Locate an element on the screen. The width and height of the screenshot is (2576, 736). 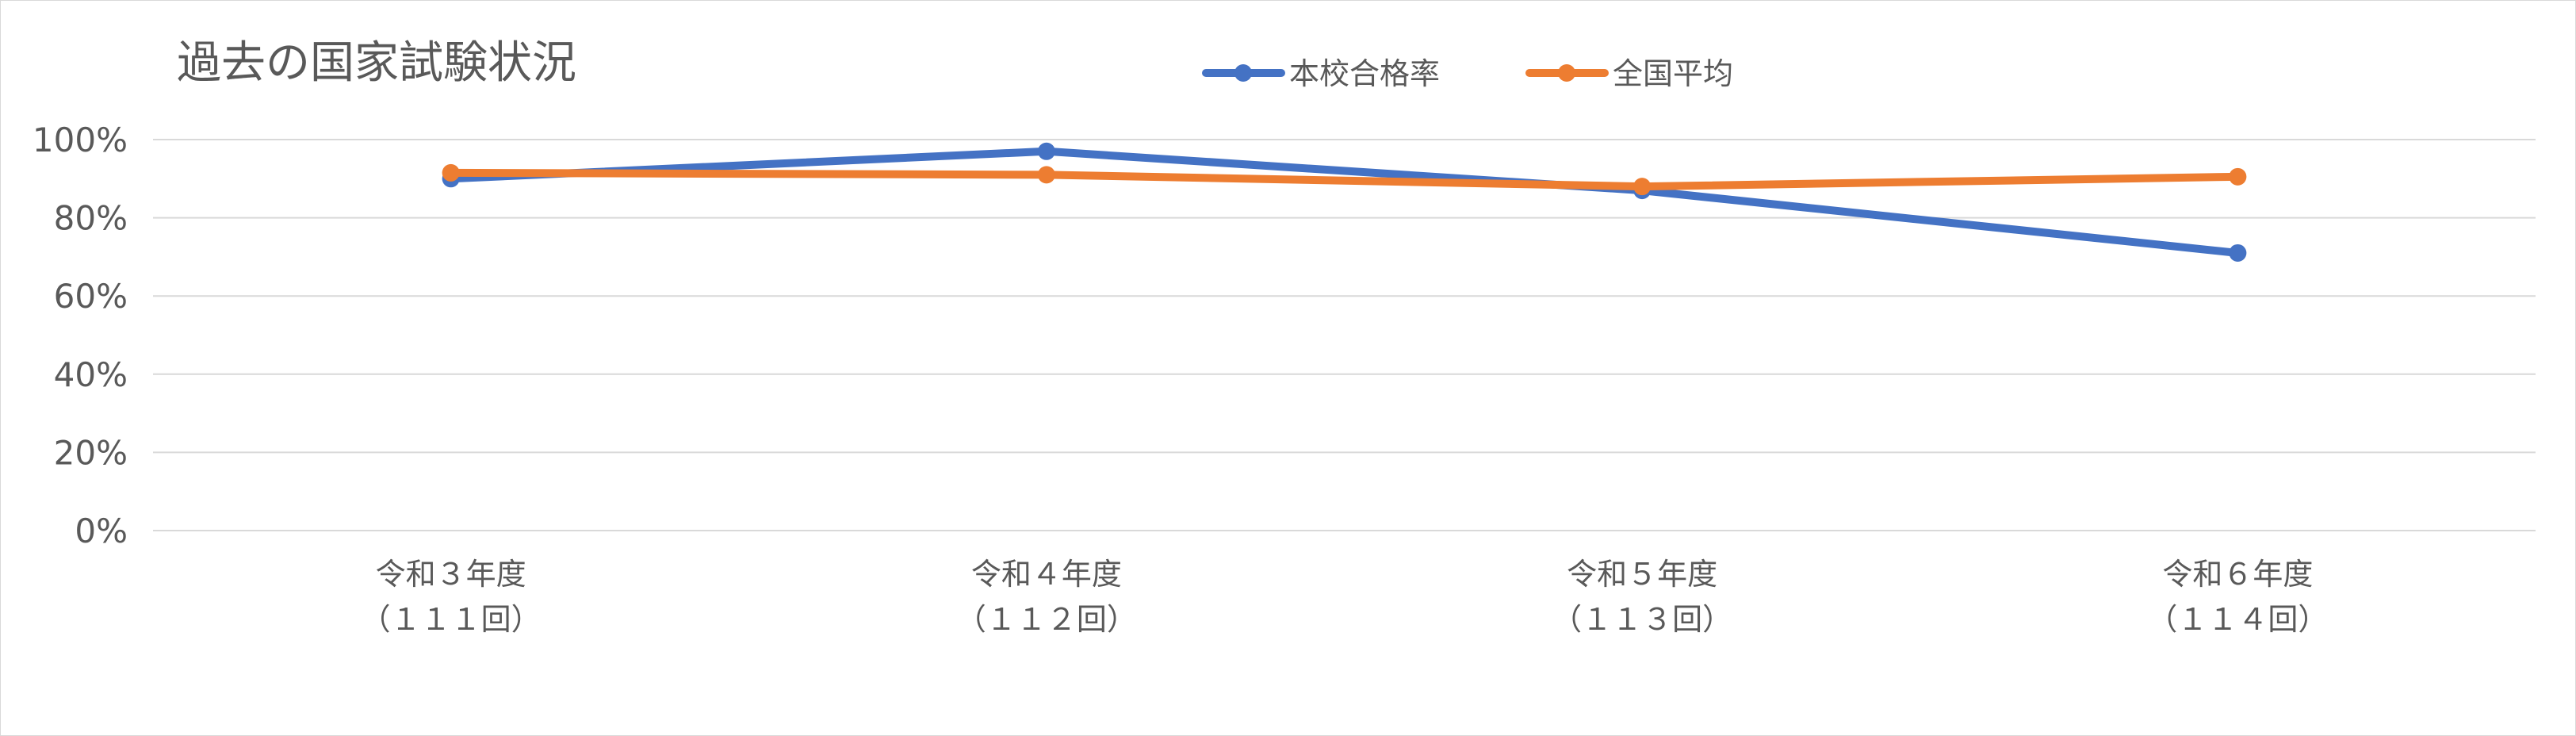
x-category-label: 令和６年度 （１１４回） is located at coordinates (2237, 597).